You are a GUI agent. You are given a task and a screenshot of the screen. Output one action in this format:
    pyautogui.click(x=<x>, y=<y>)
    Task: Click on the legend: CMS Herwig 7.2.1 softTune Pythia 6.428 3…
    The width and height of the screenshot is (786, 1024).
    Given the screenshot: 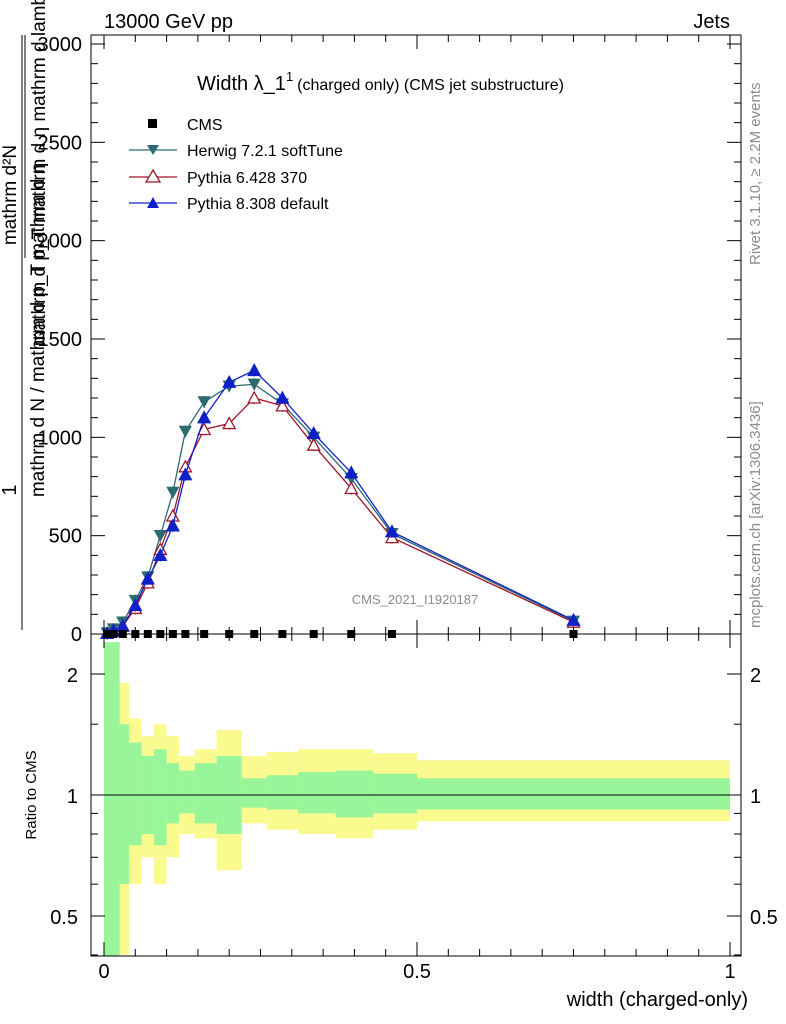 What is the action you would take?
    pyautogui.click(x=236, y=165)
    